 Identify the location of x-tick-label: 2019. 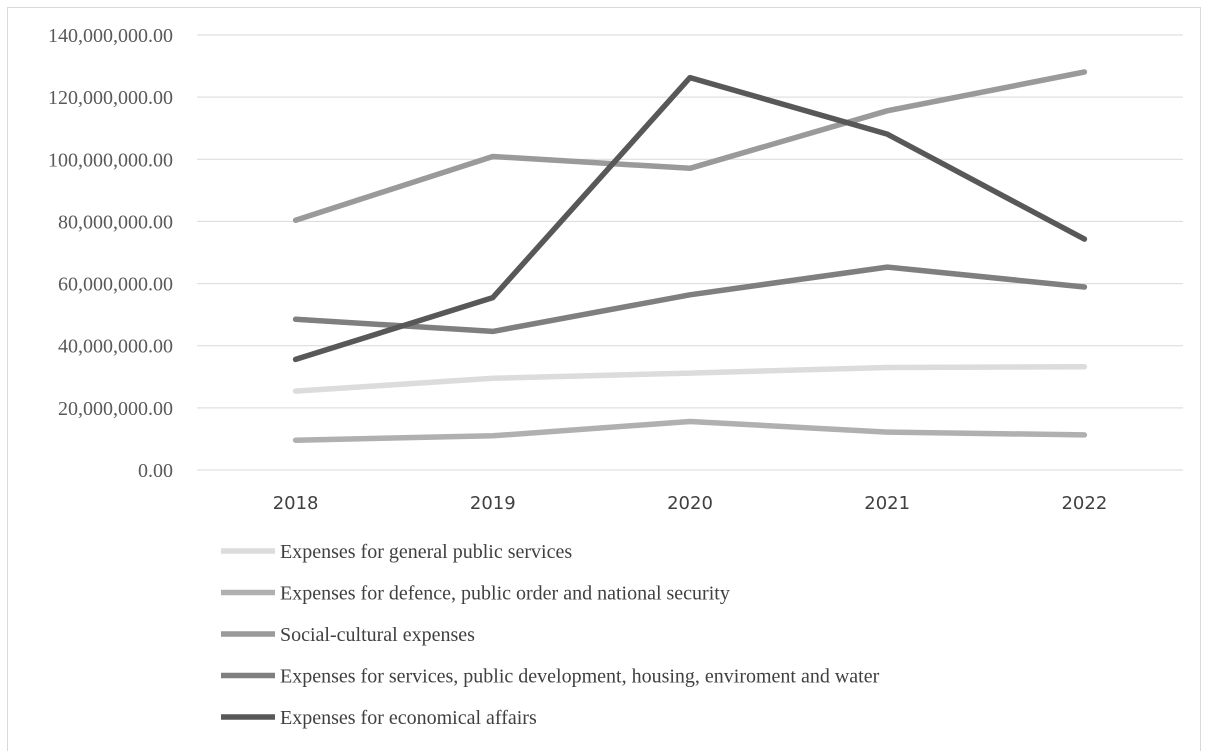
(493, 503).